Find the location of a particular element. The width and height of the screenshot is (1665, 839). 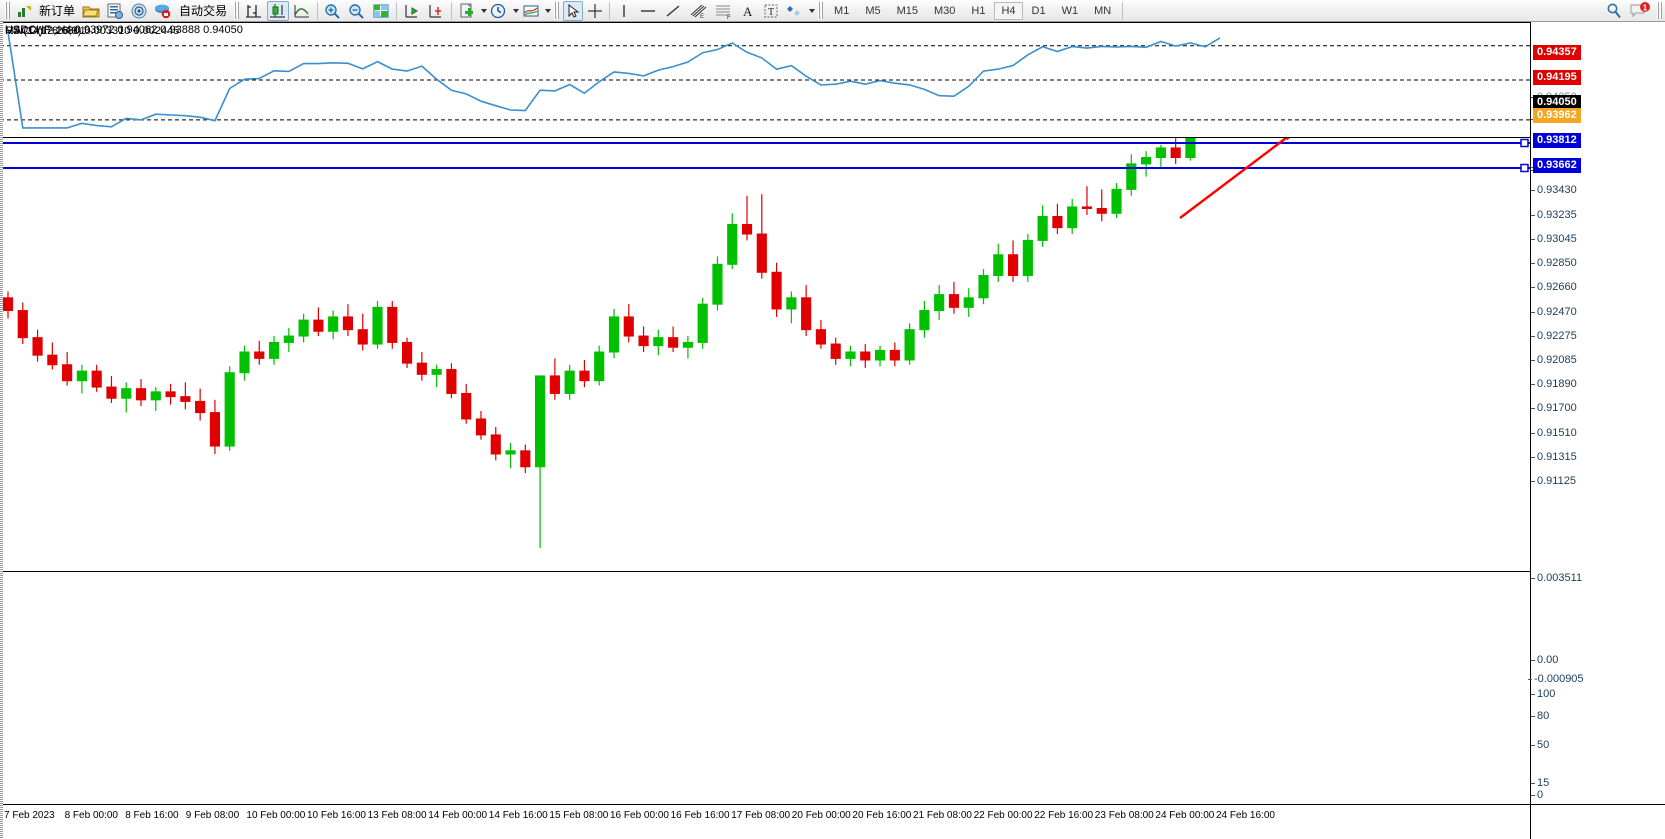

equidistant-channel-icon: E is located at coordinates (698, 11).